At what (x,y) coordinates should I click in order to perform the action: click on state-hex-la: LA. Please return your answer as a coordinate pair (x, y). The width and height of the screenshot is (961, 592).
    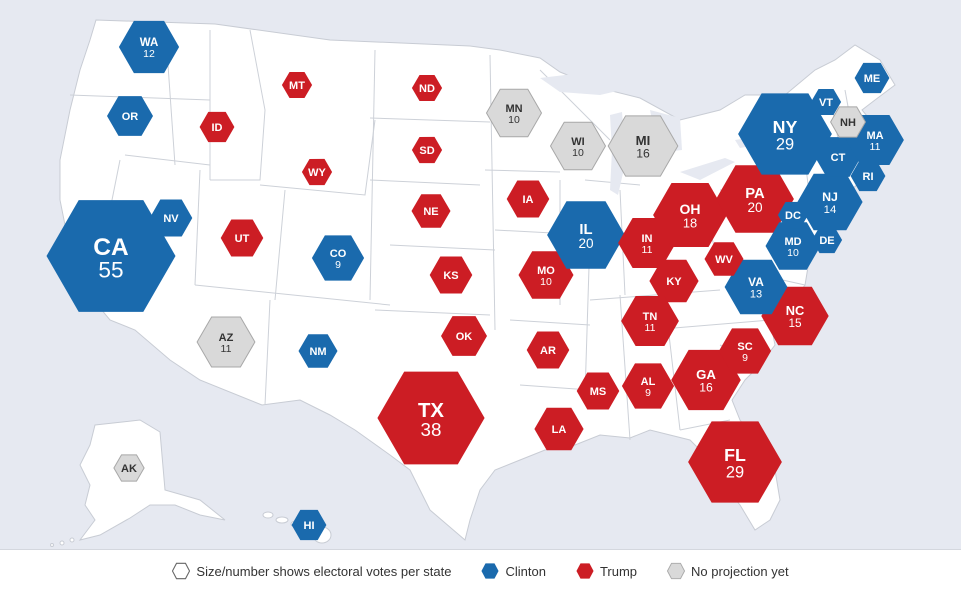
    Looking at the image, I should click on (559, 429).